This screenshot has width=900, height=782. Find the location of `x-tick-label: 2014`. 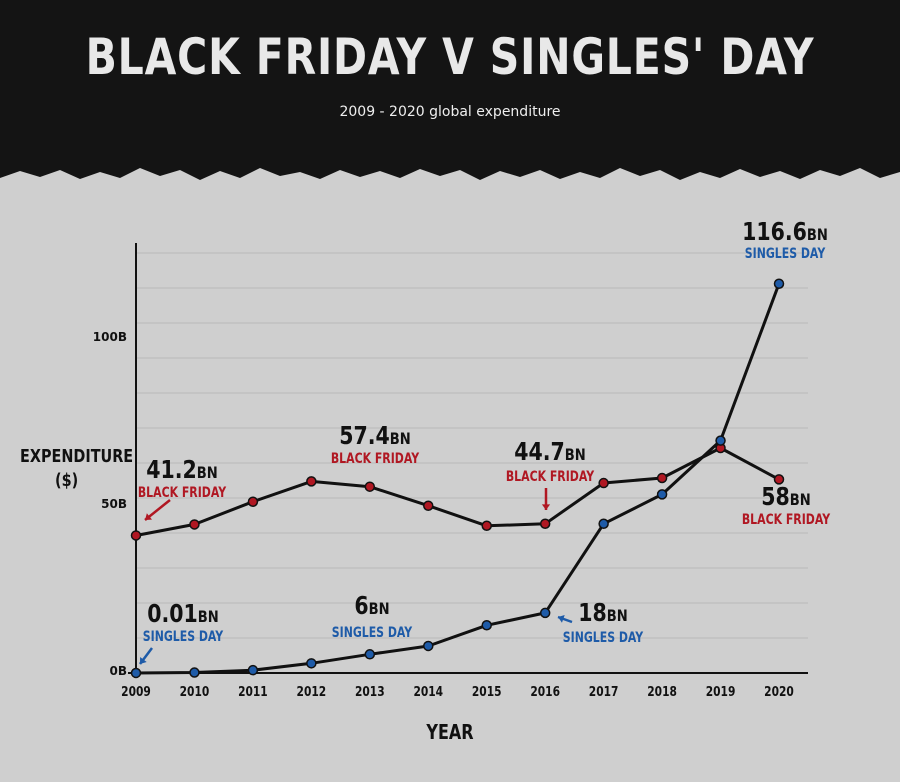

x-tick-label: 2014 is located at coordinates (428, 691).